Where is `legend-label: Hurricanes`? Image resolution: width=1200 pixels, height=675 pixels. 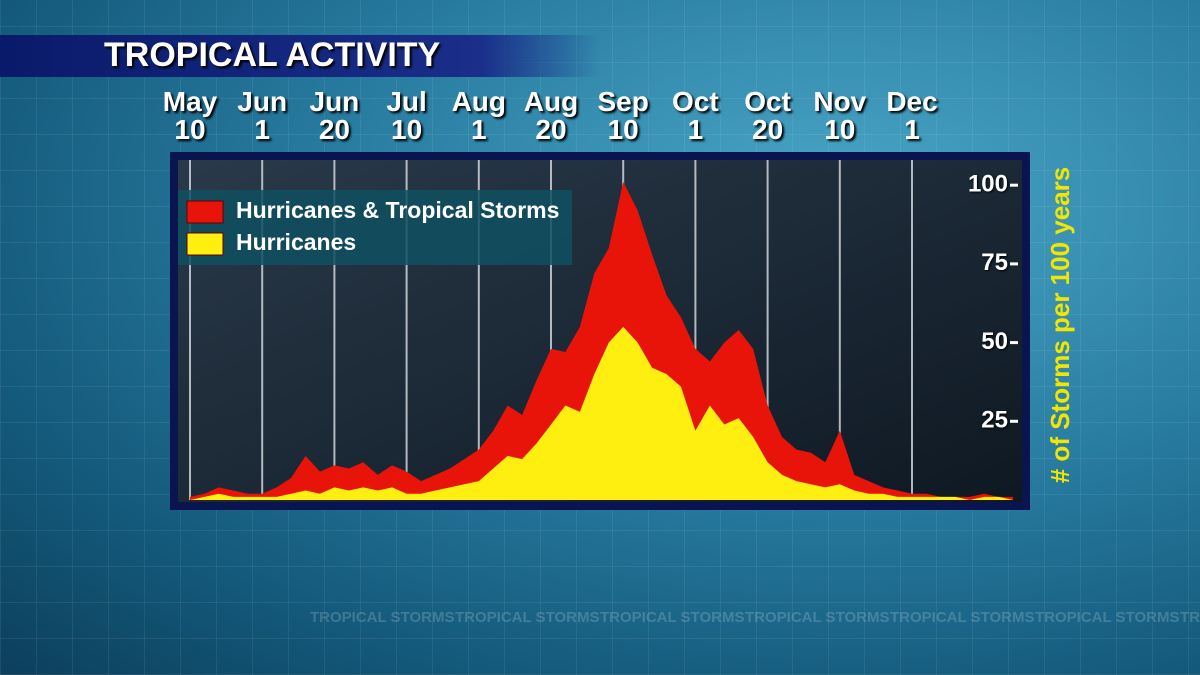 legend-label: Hurricanes is located at coordinates (296, 242).